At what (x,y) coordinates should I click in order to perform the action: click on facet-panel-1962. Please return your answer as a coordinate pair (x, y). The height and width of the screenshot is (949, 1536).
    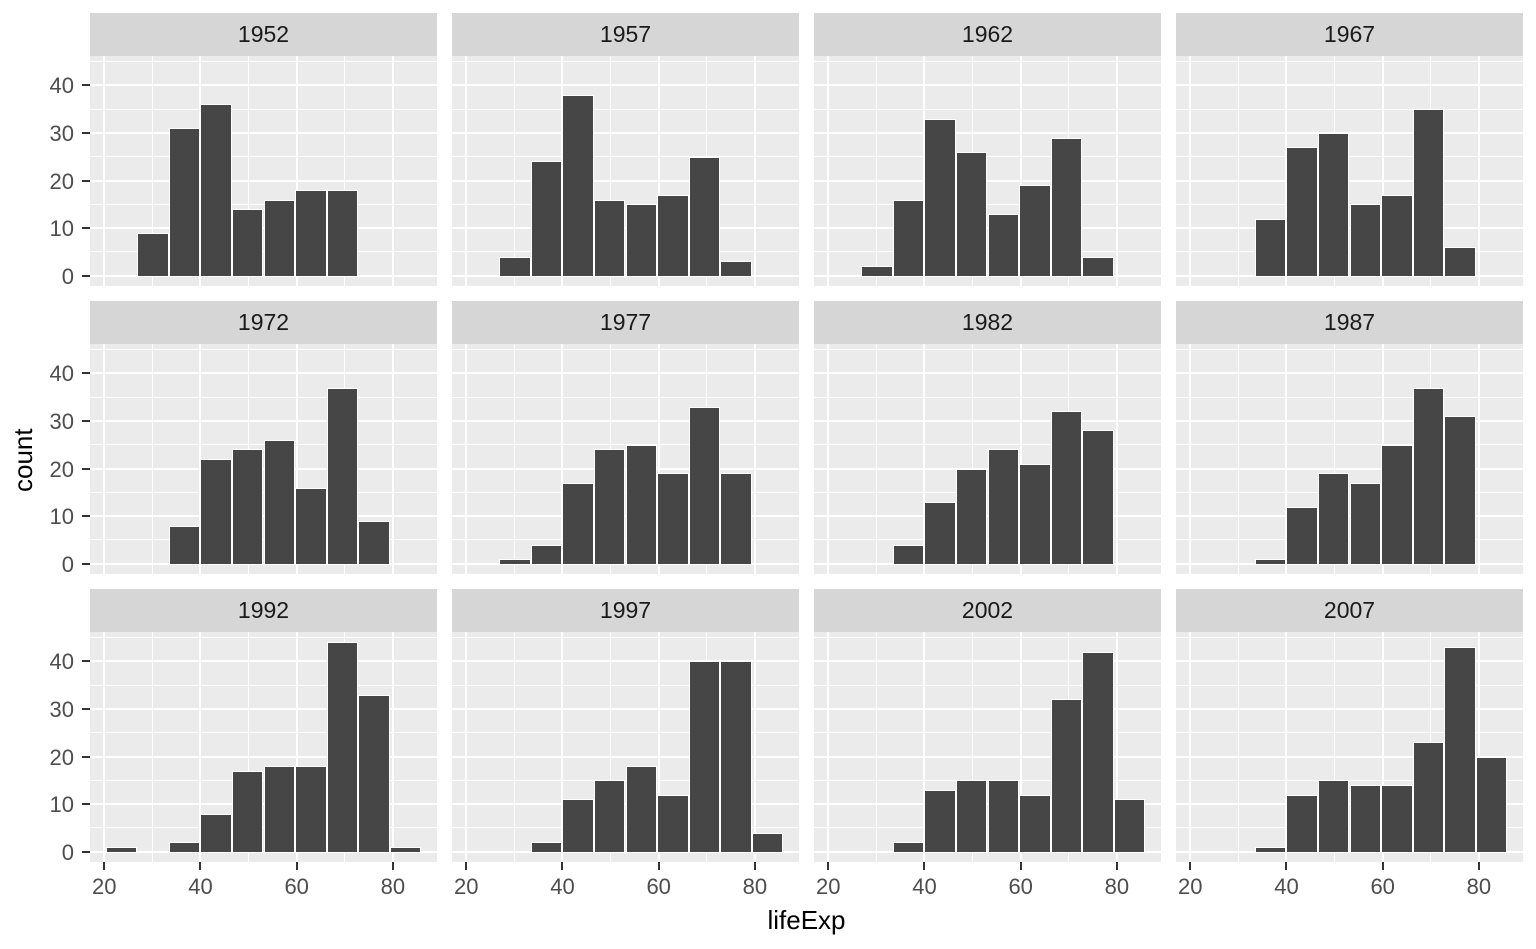
    Looking at the image, I should click on (987, 171).